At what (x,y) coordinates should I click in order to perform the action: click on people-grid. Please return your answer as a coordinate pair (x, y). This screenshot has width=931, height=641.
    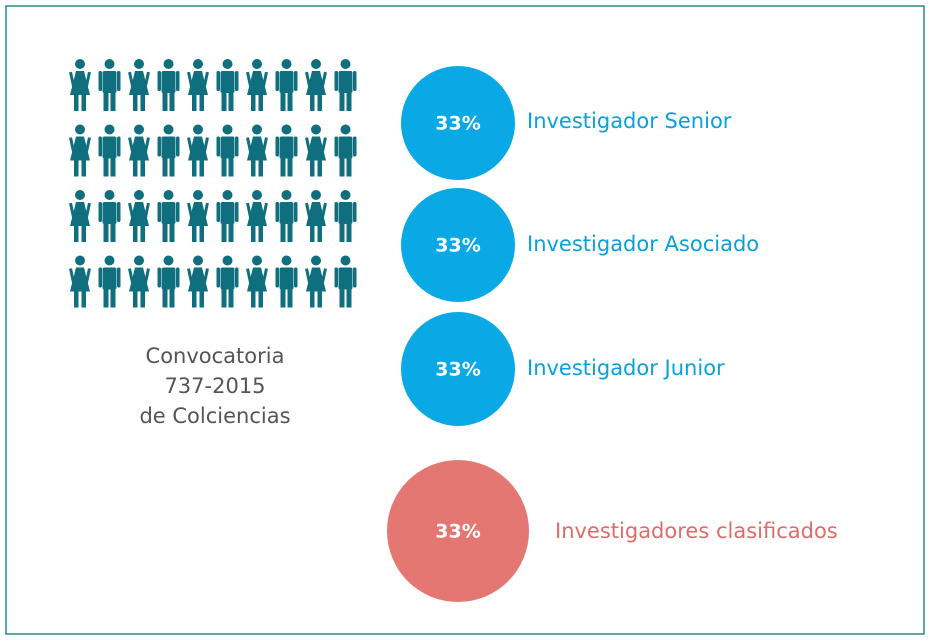
    Looking at the image, I should click on (213, 183).